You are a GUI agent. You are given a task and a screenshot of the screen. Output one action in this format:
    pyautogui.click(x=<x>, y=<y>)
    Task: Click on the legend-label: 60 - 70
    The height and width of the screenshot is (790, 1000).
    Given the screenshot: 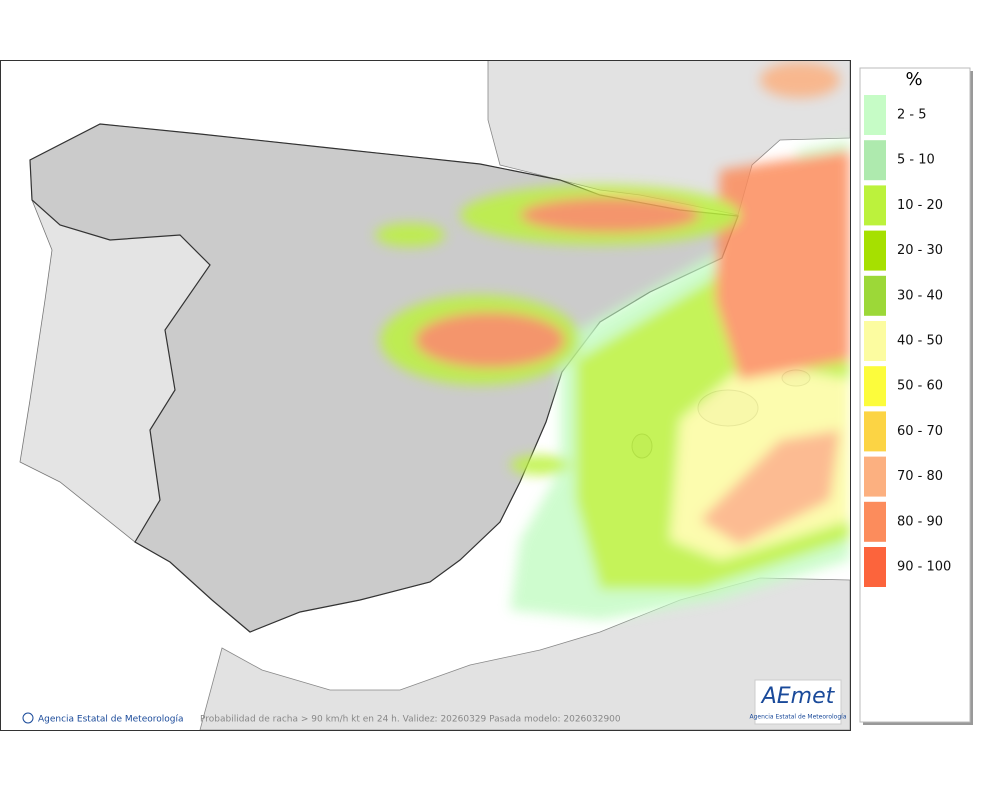 What is the action you would take?
    pyautogui.click(x=920, y=431)
    